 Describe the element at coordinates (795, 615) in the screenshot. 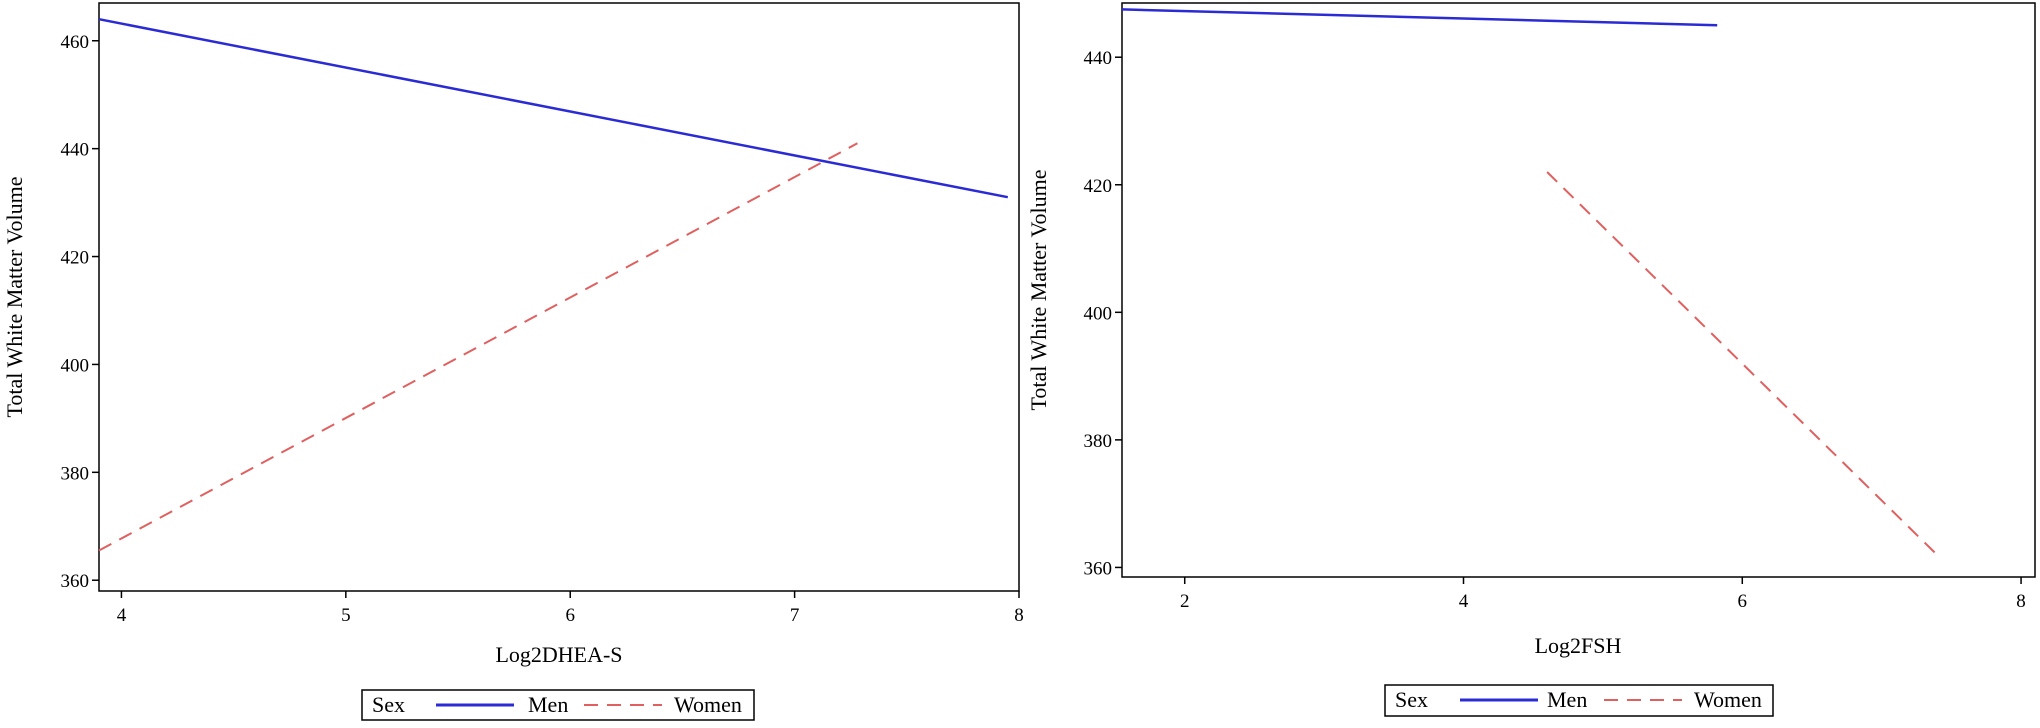

I see `x-tick-label: 7` at that location.